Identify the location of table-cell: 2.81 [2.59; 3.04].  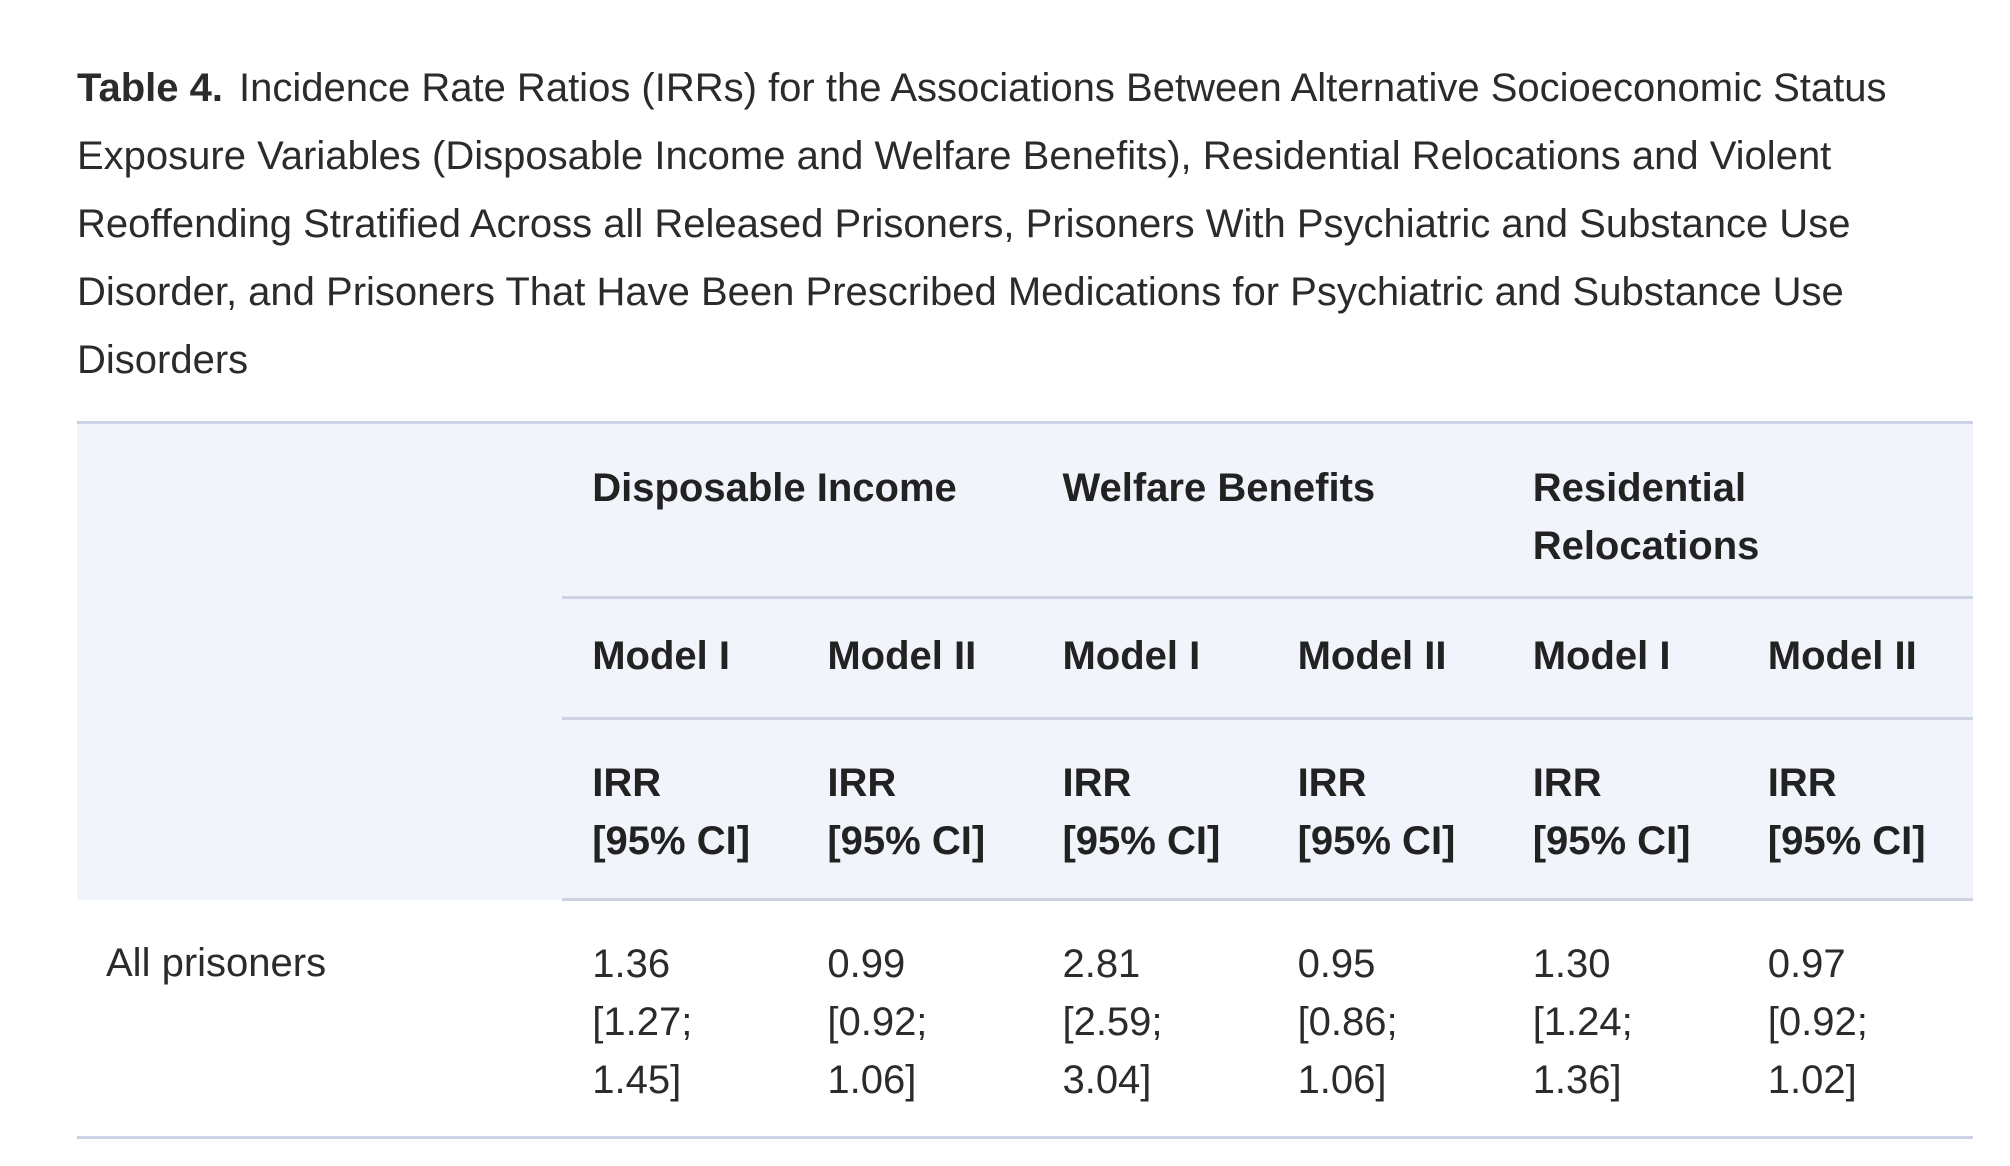
(1150, 1019).